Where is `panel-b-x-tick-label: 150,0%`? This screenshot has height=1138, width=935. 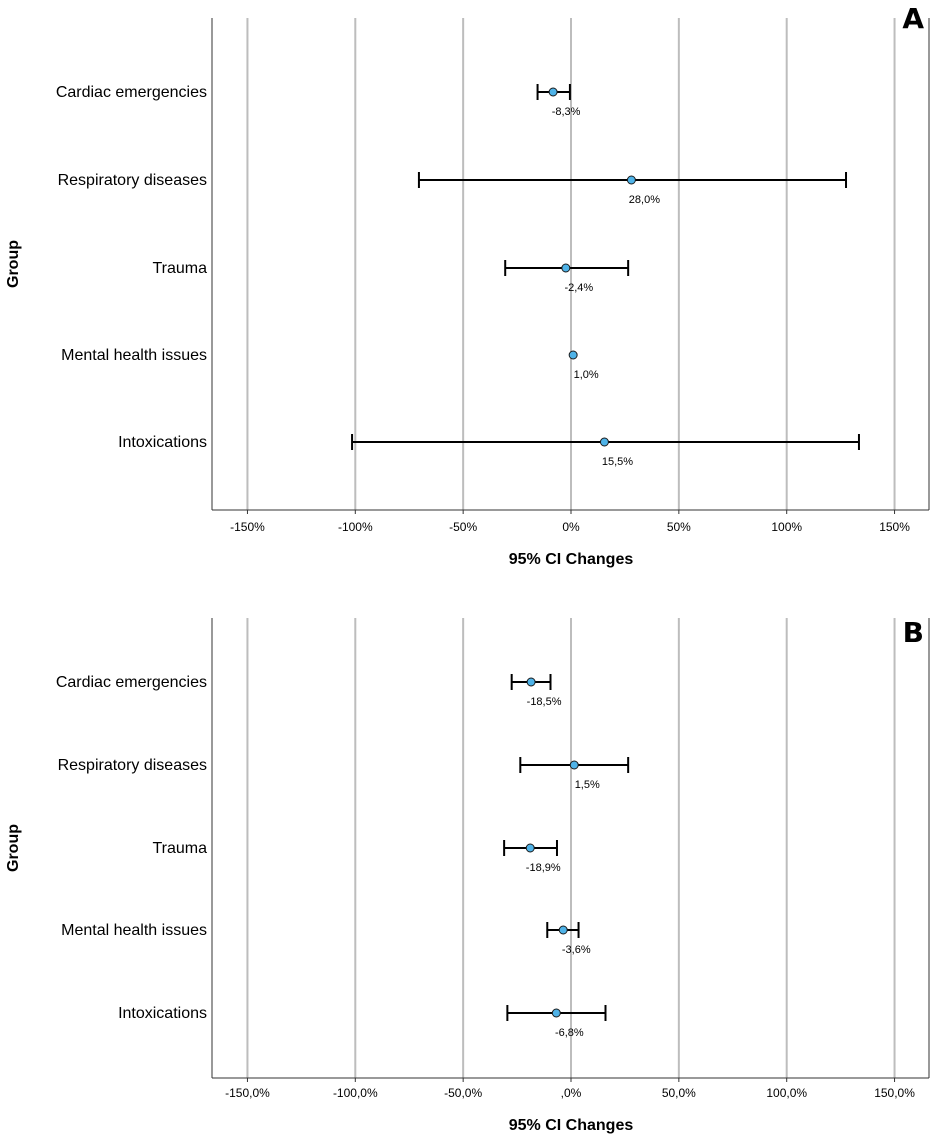
panel-b-x-tick-label: 150,0% is located at coordinates (894, 1093).